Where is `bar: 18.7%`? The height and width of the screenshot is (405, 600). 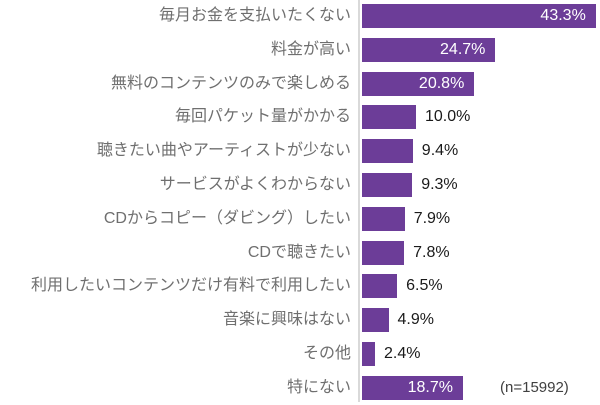 bar: 18.7% is located at coordinates (412, 387).